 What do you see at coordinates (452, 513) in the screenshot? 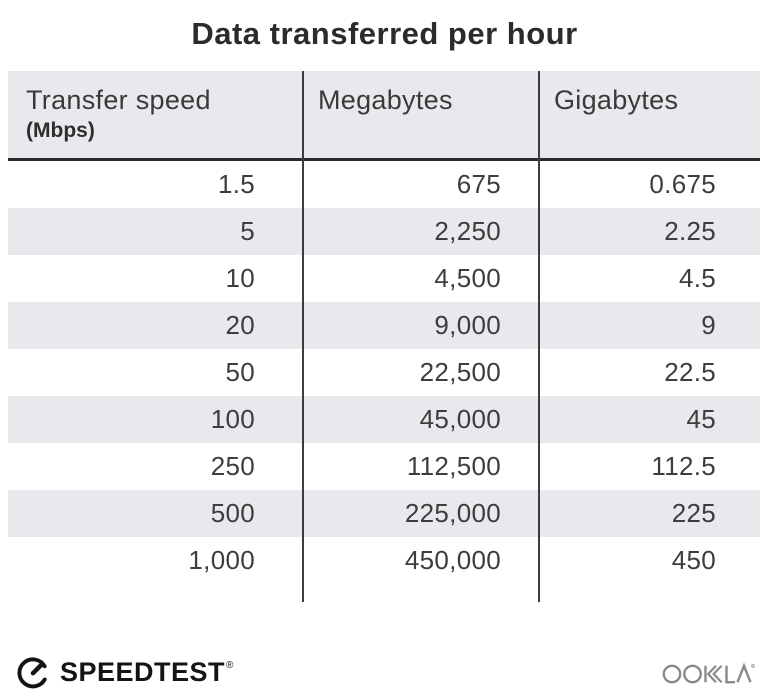
I see `cell-megabytes: 225,000` at bounding box center [452, 513].